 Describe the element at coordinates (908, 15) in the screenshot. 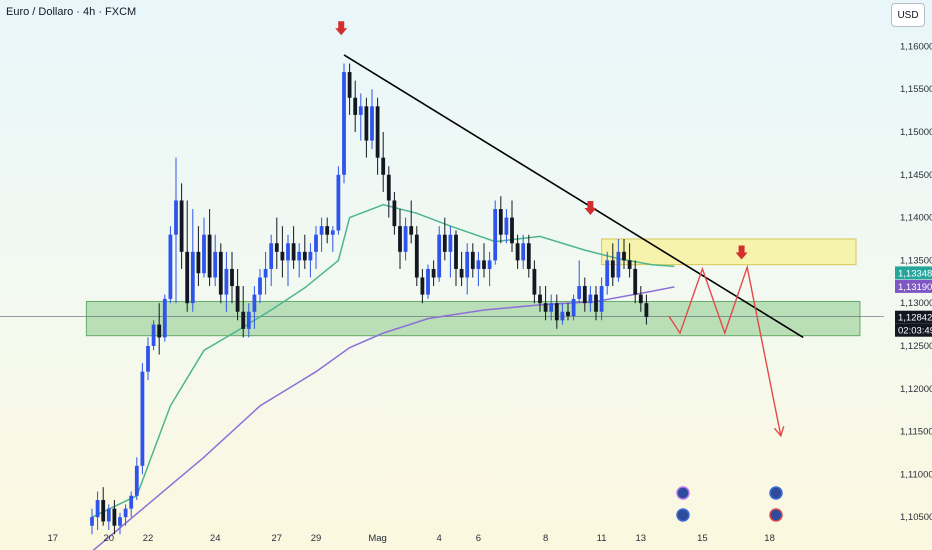

I see `currency-button: USD` at that location.